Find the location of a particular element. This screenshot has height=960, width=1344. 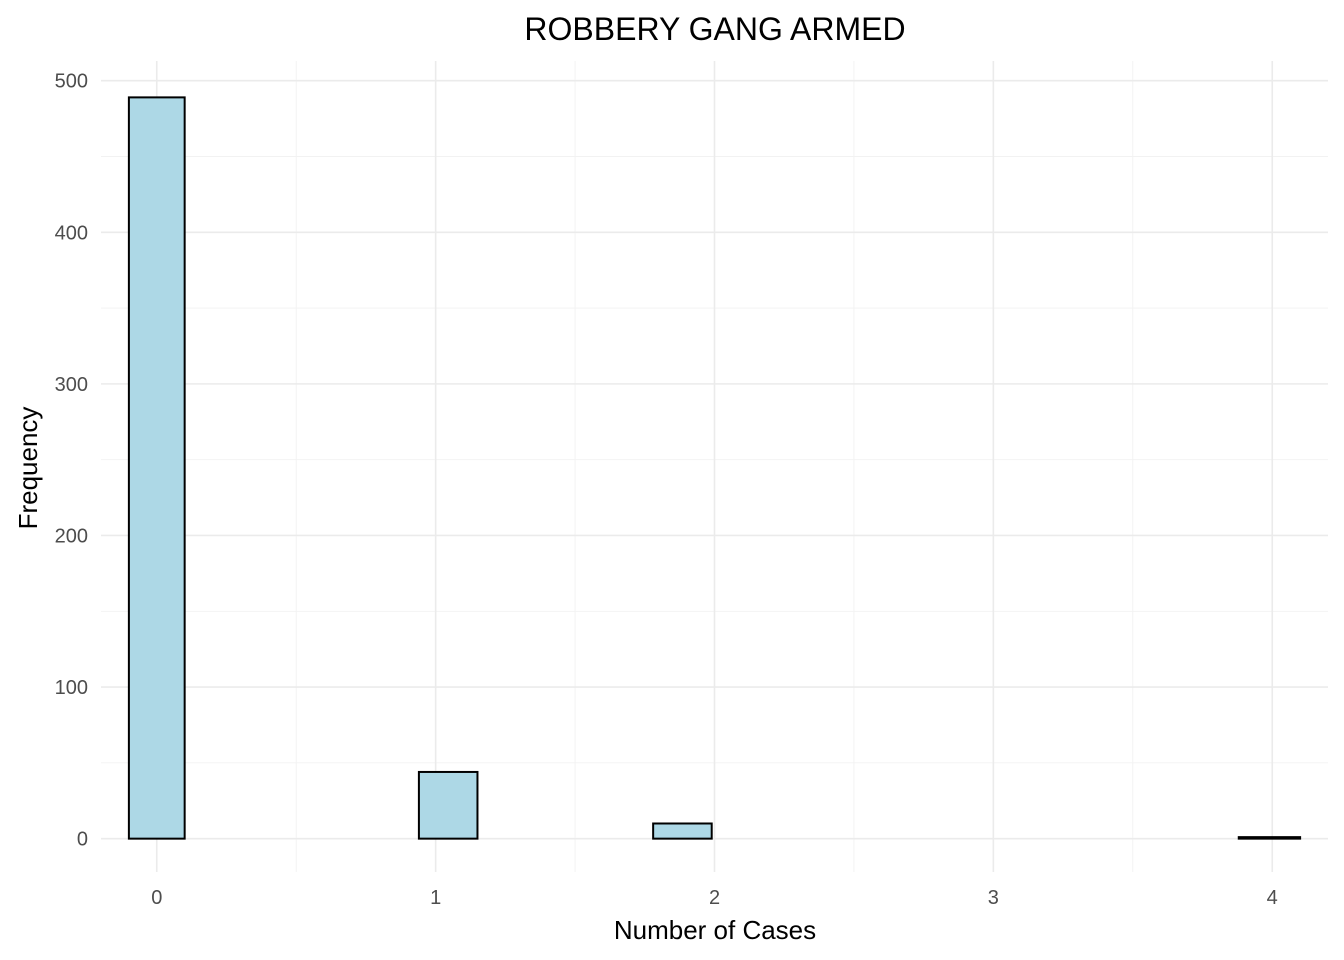

x-tick-label: 1 is located at coordinates (435, 898).